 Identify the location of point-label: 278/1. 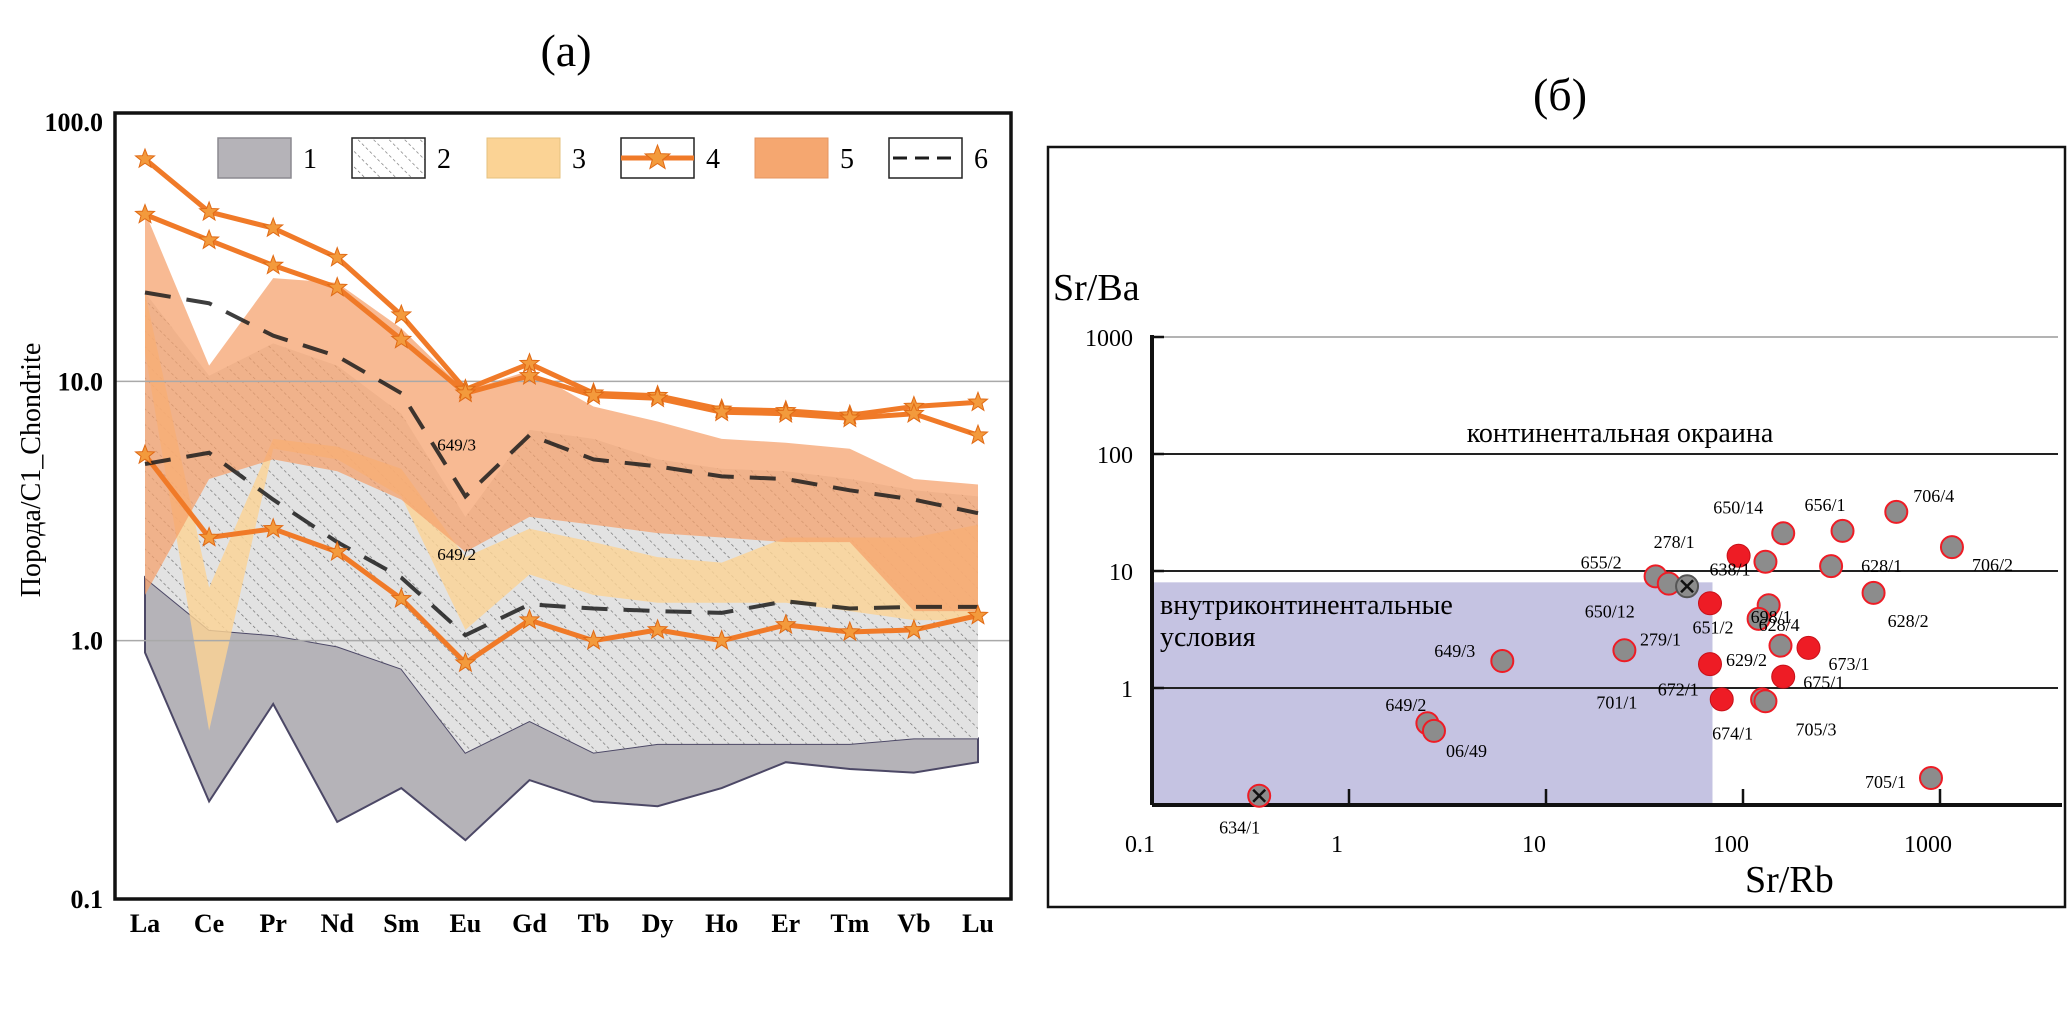
(1674, 542).